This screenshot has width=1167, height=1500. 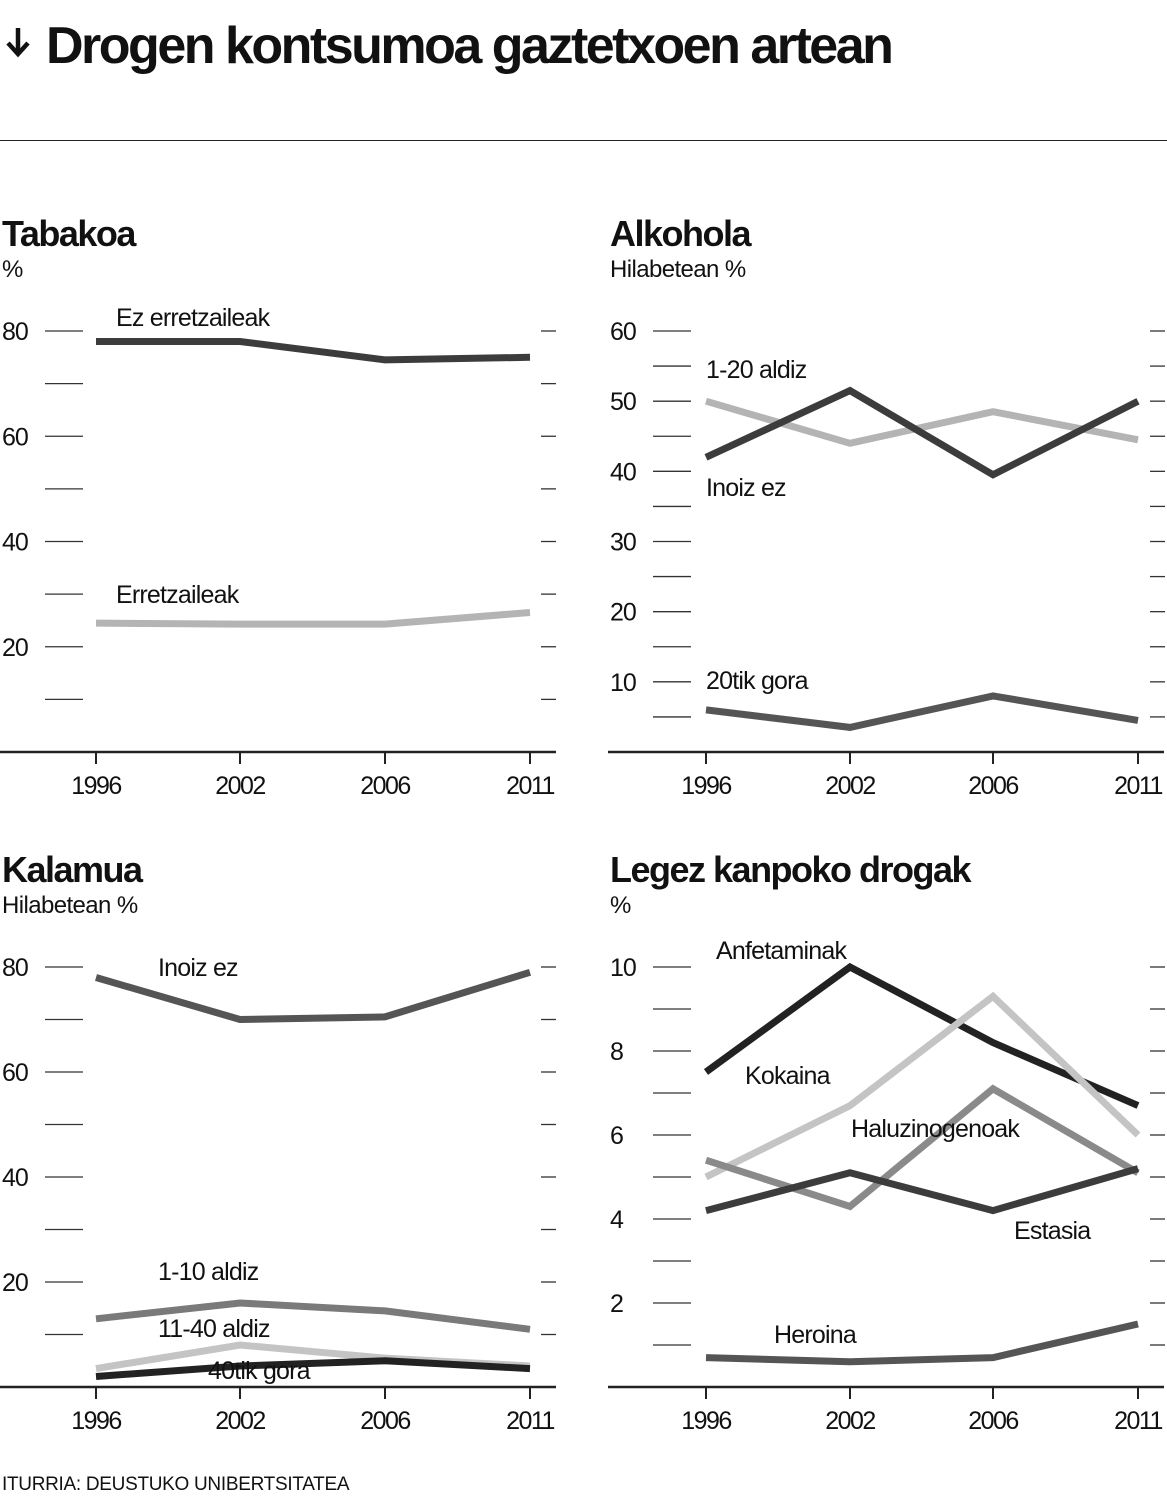 I want to click on title-bar: Drogen kontsumoa gaztetxoen artean, so click(x=583, y=70).